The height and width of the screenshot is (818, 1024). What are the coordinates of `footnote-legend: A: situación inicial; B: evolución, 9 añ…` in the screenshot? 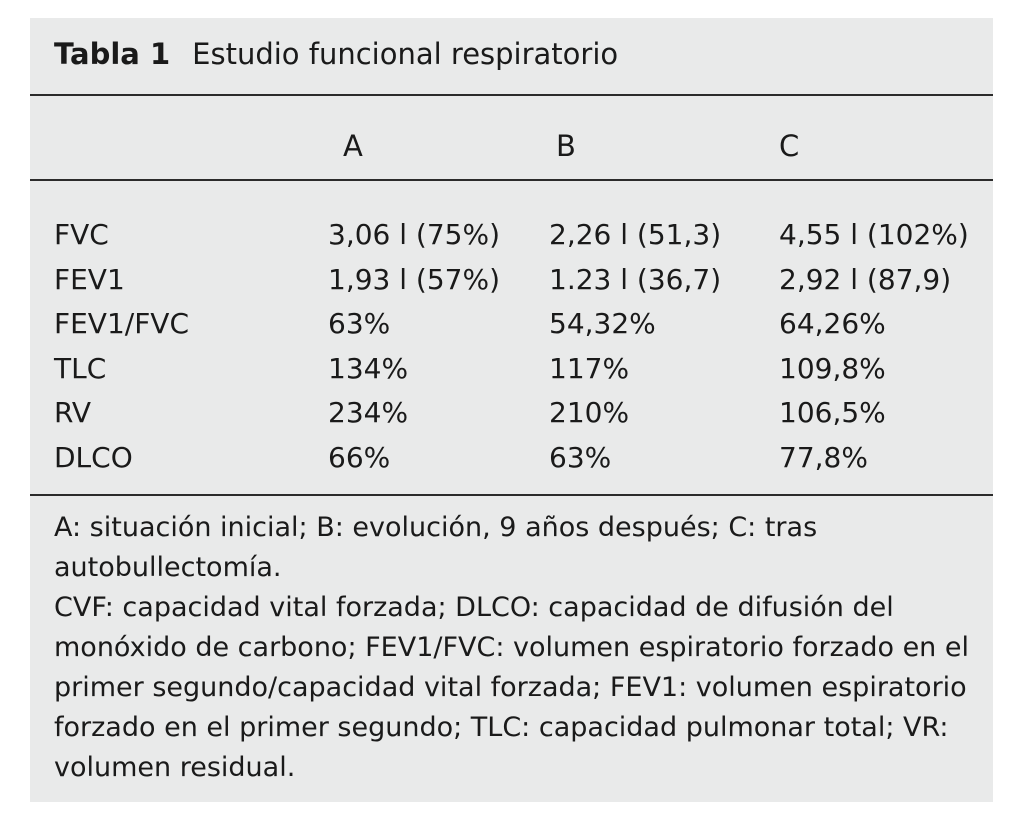 It's located at (436, 547).